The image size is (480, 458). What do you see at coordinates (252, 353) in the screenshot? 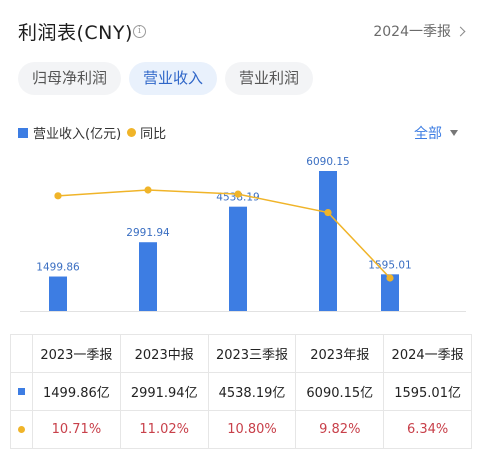
I see `table-header-cell: 2023三季报` at bounding box center [252, 353].